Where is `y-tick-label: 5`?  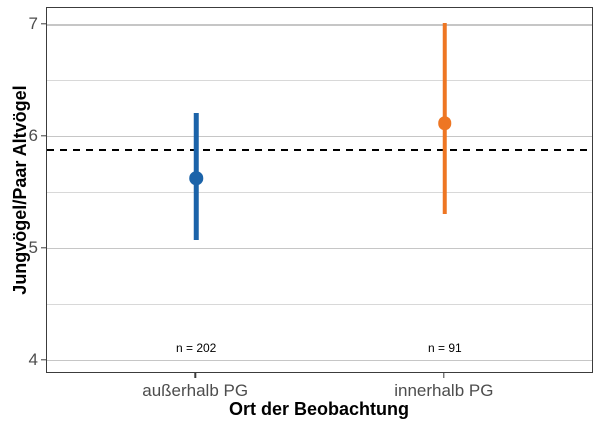
y-tick-label: 5 is located at coordinates (33, 247).